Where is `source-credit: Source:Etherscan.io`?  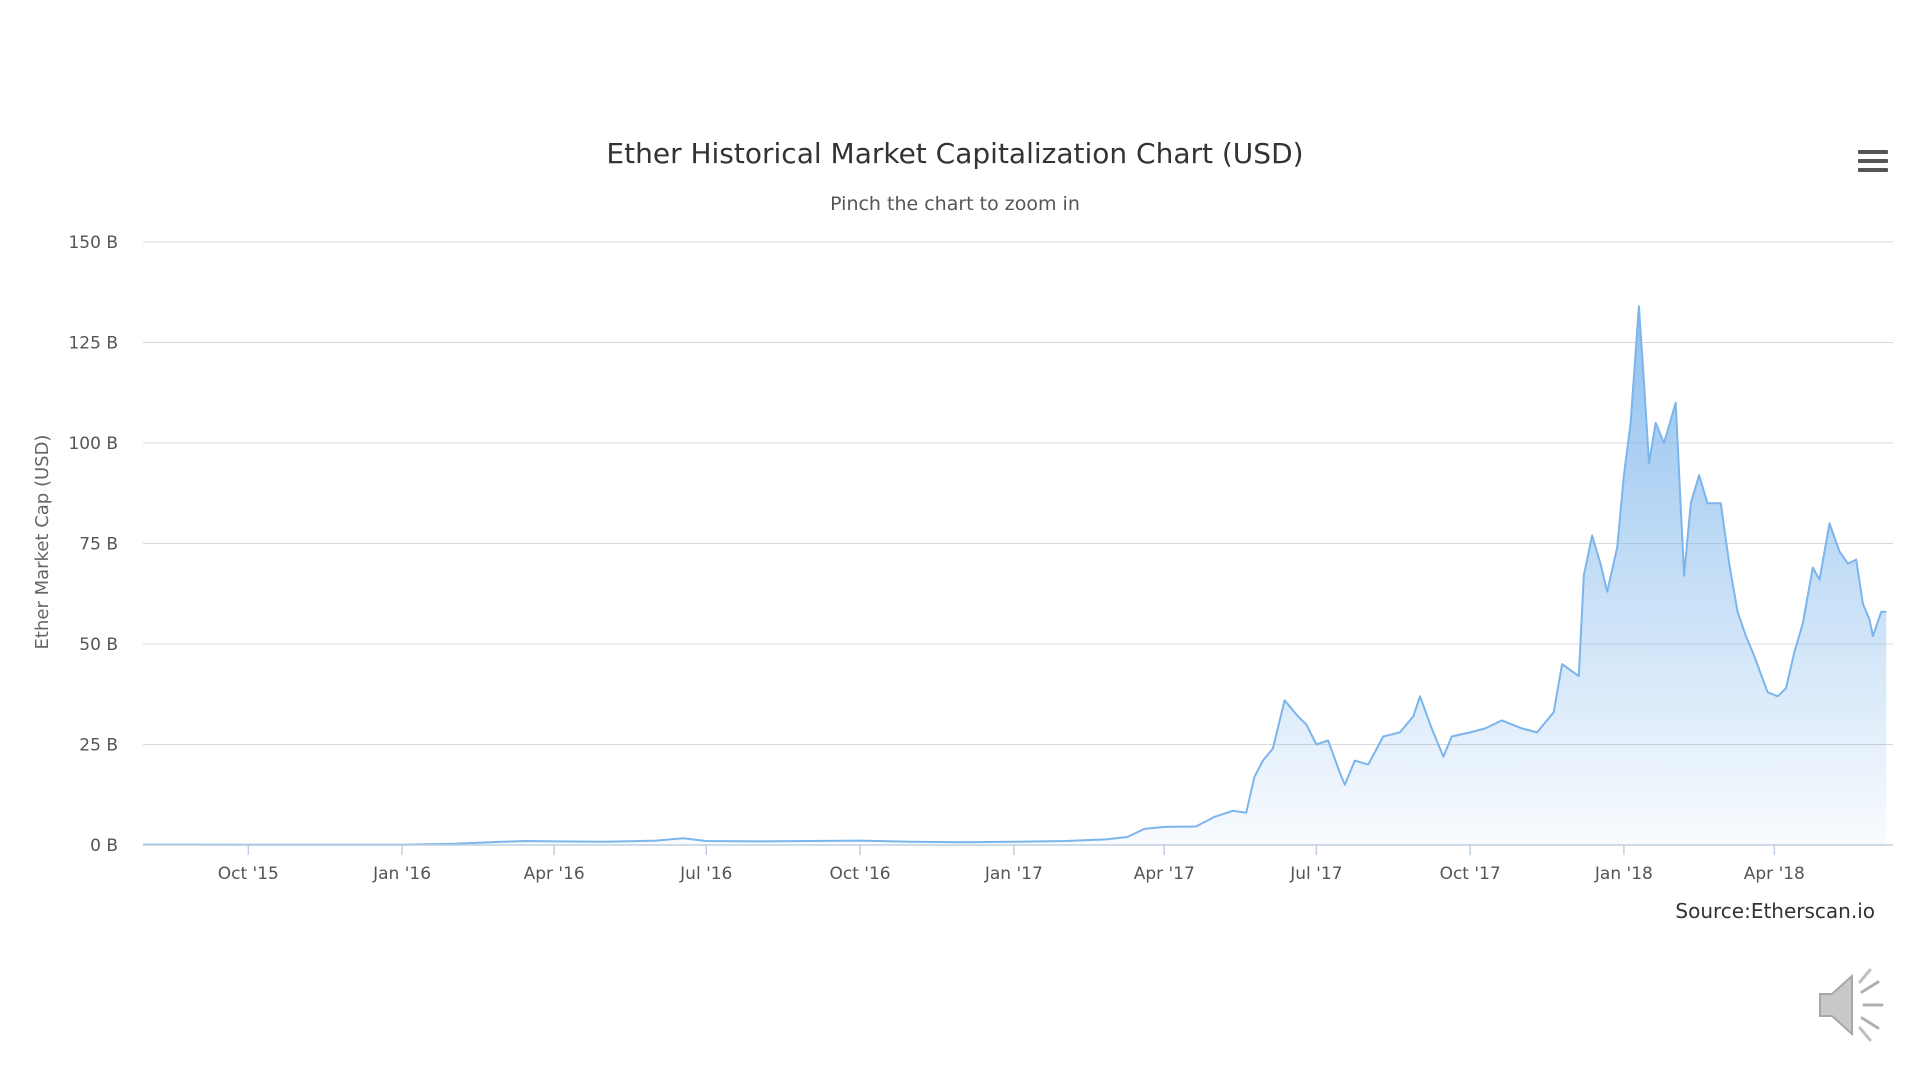 source-credit: Source:Etherscan.io is located at coordinates (1775, 911).